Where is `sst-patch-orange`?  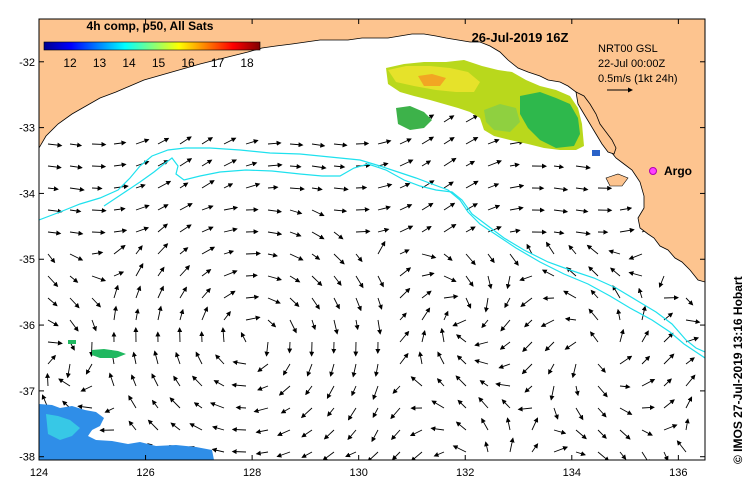 sst-patch-orange is located at coordinates (432, 80).